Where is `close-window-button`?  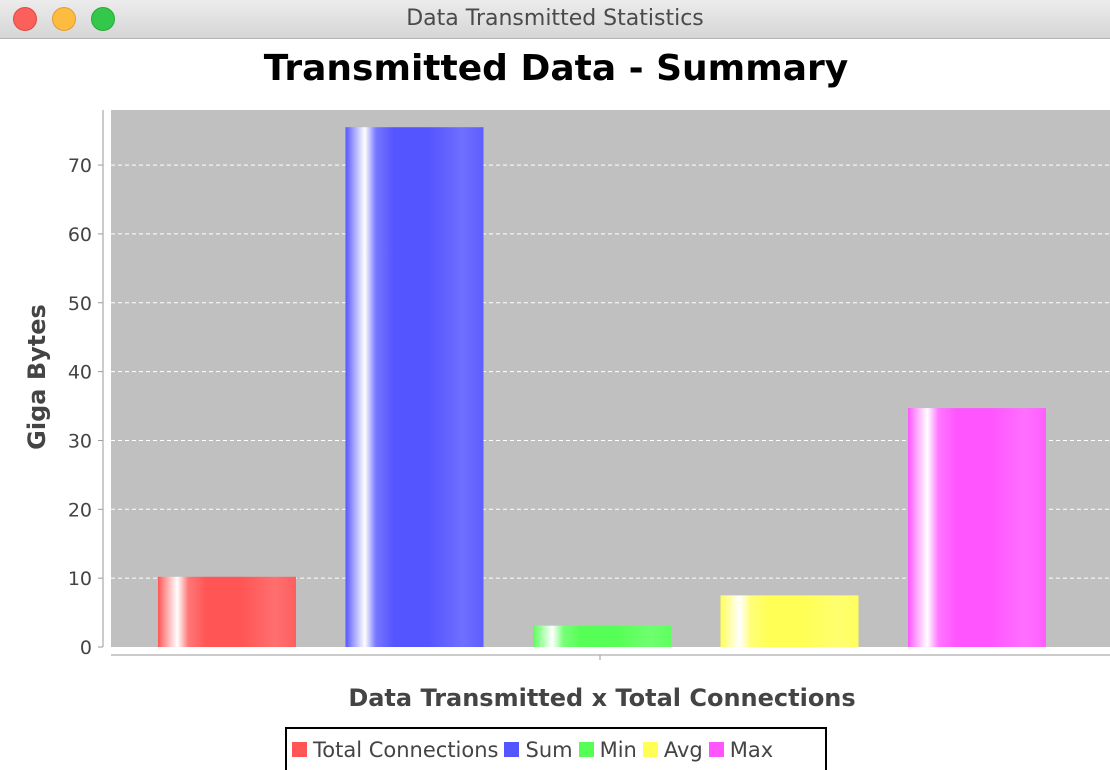 close-window-button is located at coordinates (25, 19).